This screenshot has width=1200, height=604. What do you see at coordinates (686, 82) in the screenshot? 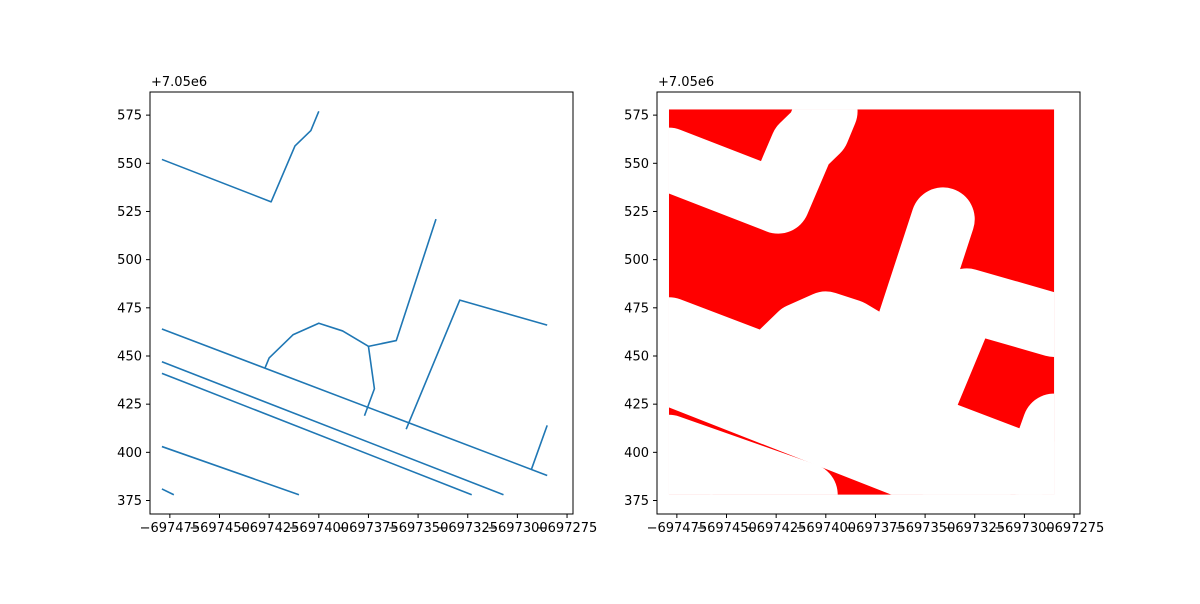
I see `right-offset-label: +7.05e6` at bounding box center [686, 82].